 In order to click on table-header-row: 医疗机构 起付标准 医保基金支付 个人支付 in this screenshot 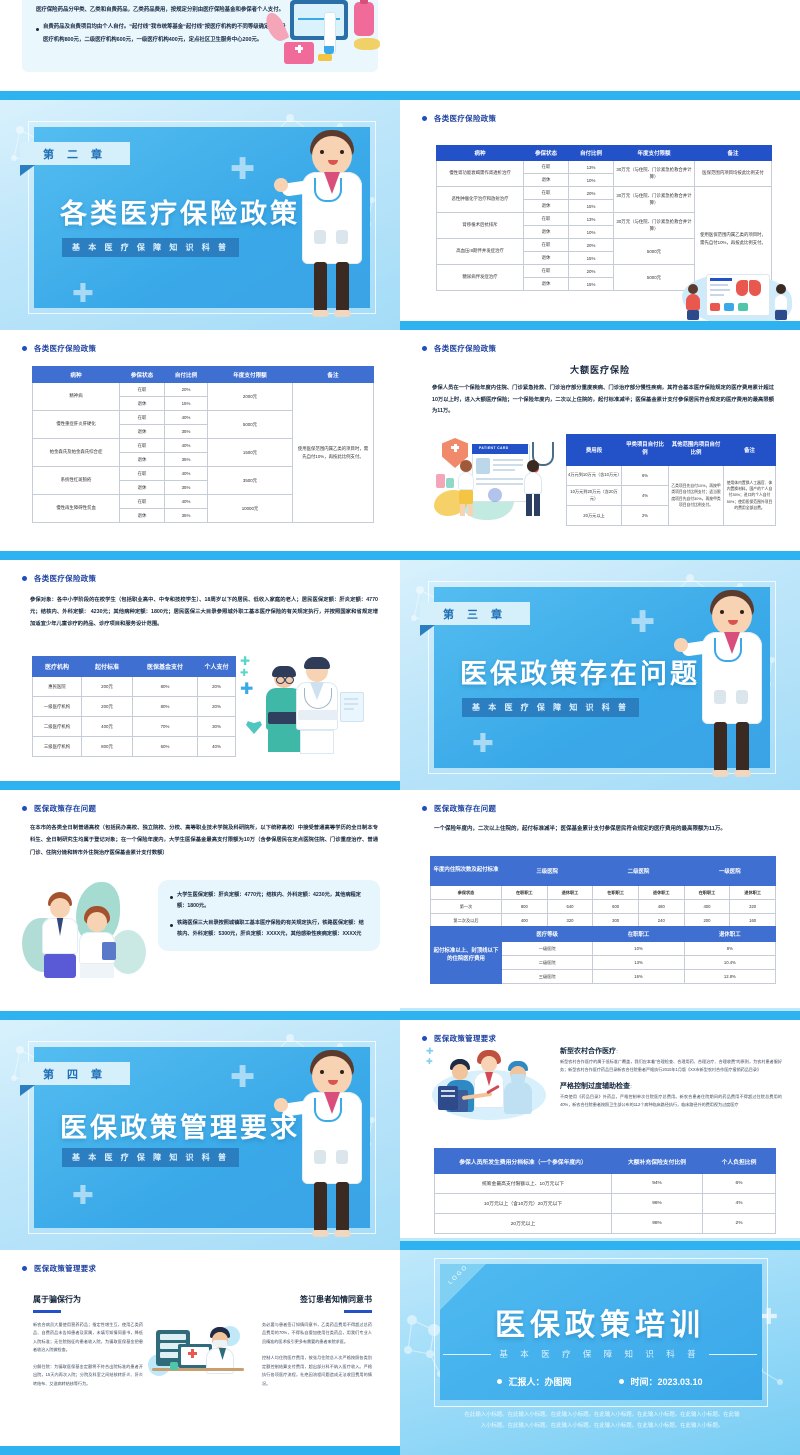, I will do `click(134, 666)`.